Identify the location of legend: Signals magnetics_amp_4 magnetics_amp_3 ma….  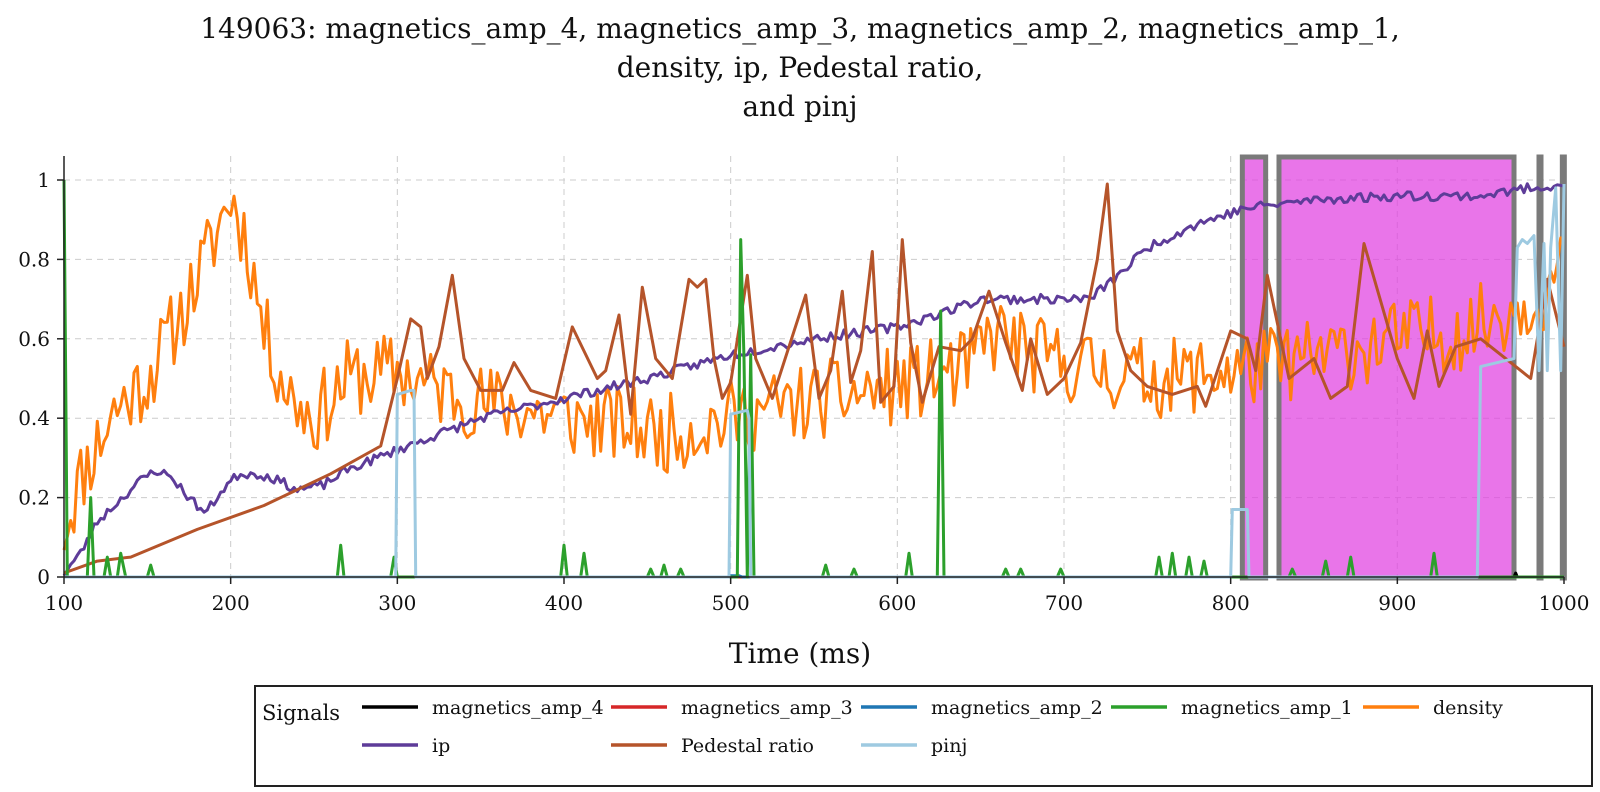
(923, 736).